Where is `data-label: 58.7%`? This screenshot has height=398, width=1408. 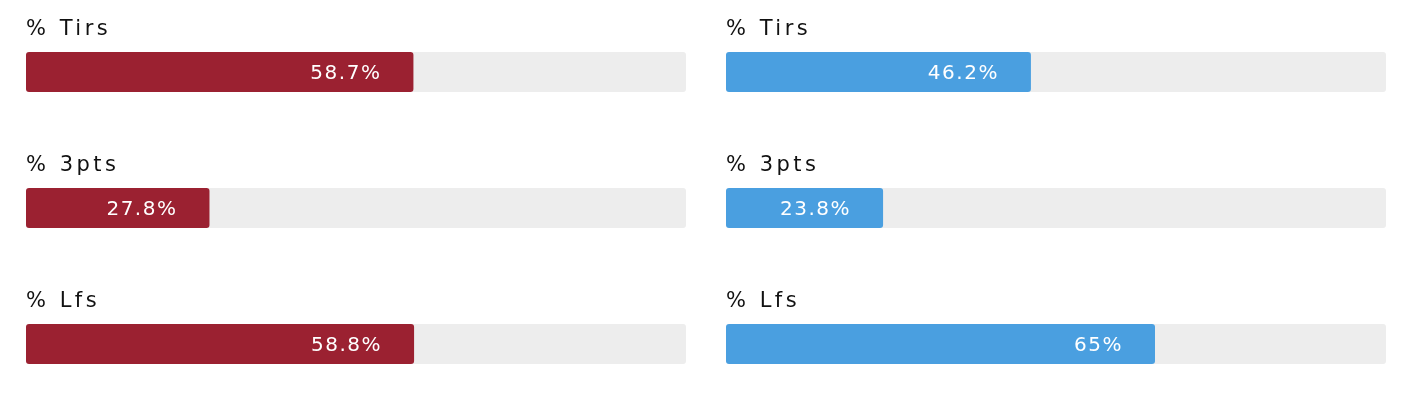
data-label: 58.7% is located at coordinates (346, 72).